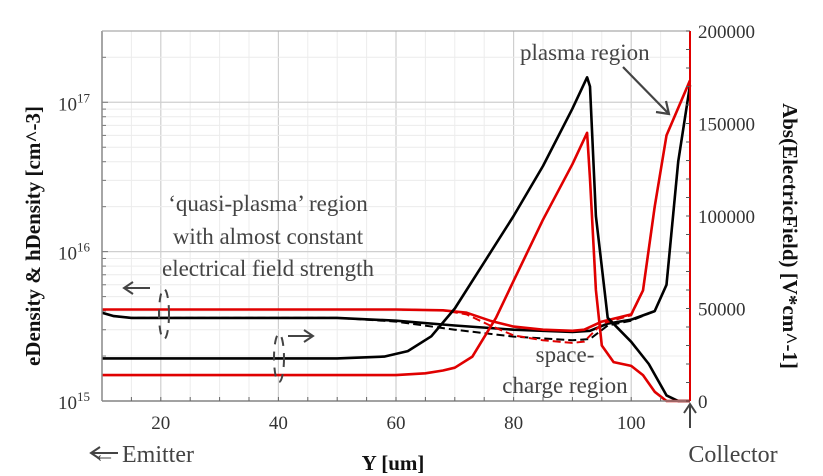  Describe the element at coordinates (74, 401) in the screenshot. I see `y-left-tick-label: 1015` at that location.